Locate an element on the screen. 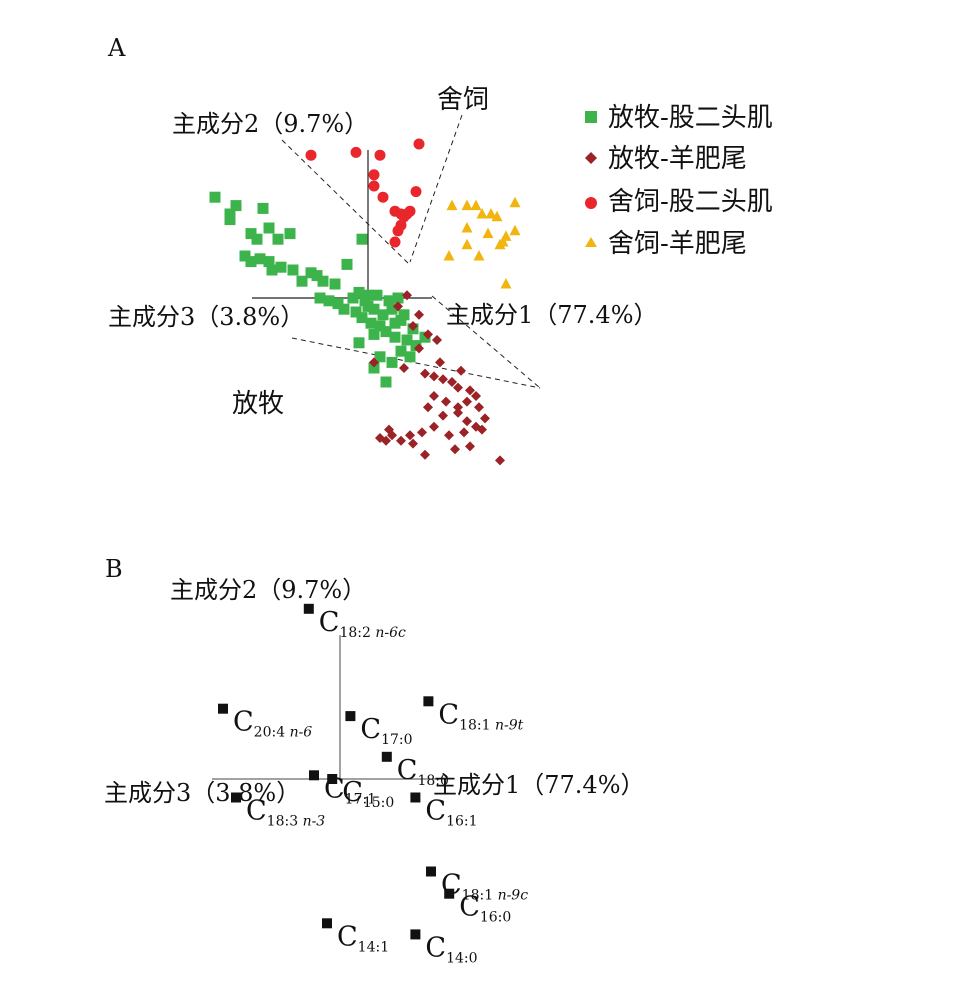  variable-label: C16:0 is located at coordinates (485, 909).